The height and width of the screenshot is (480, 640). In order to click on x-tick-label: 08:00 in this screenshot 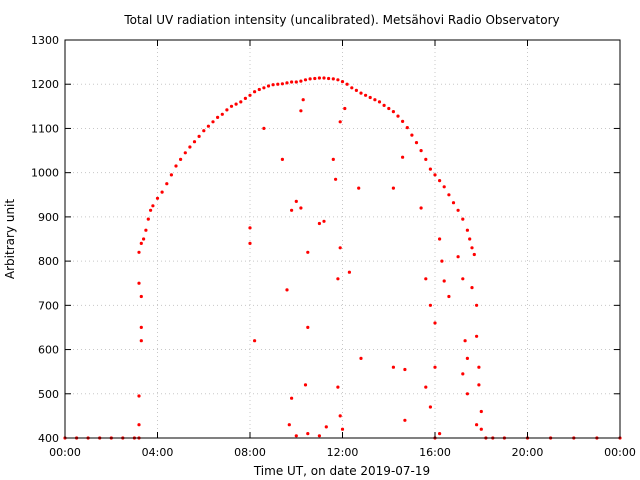, I will do `click(250, 452)`.